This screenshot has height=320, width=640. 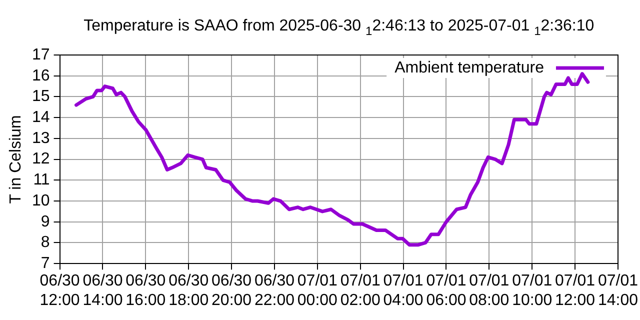 What do you see at coordinates (575, 290) in the screenshot?
I see `x-tick-label: 07/01 12:00` at bounding box center [575, 290].